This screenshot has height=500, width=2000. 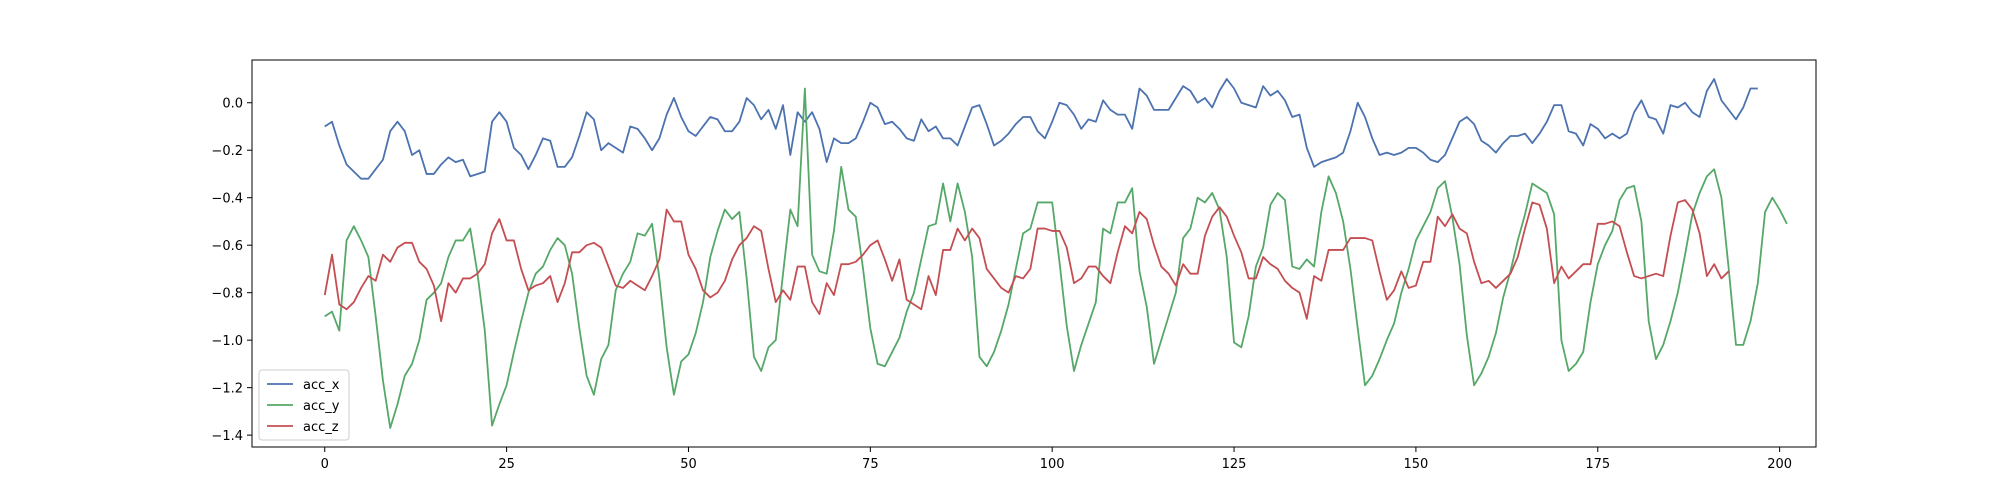 I want to click on y-tick-label: −1.0, so click(x=227, y=341).